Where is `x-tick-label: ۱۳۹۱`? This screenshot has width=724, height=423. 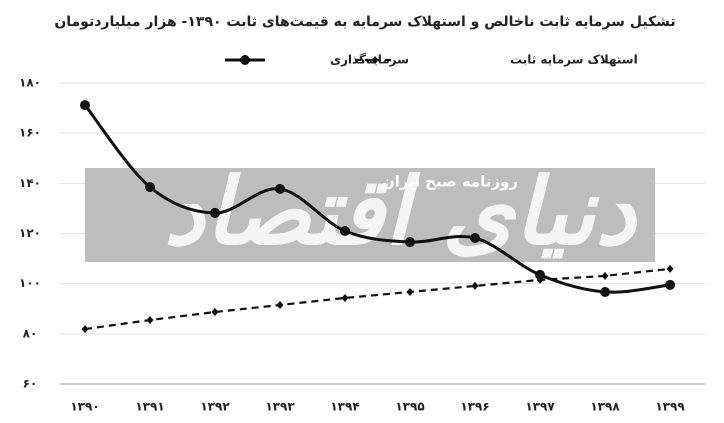 x-tick-label: ۱۳۹۱ is located at coordinates (149, 407).